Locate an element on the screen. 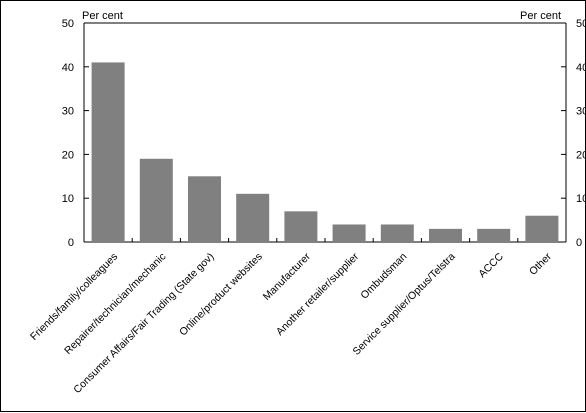  category-label: ACCC is located at coordinates (491, 265).